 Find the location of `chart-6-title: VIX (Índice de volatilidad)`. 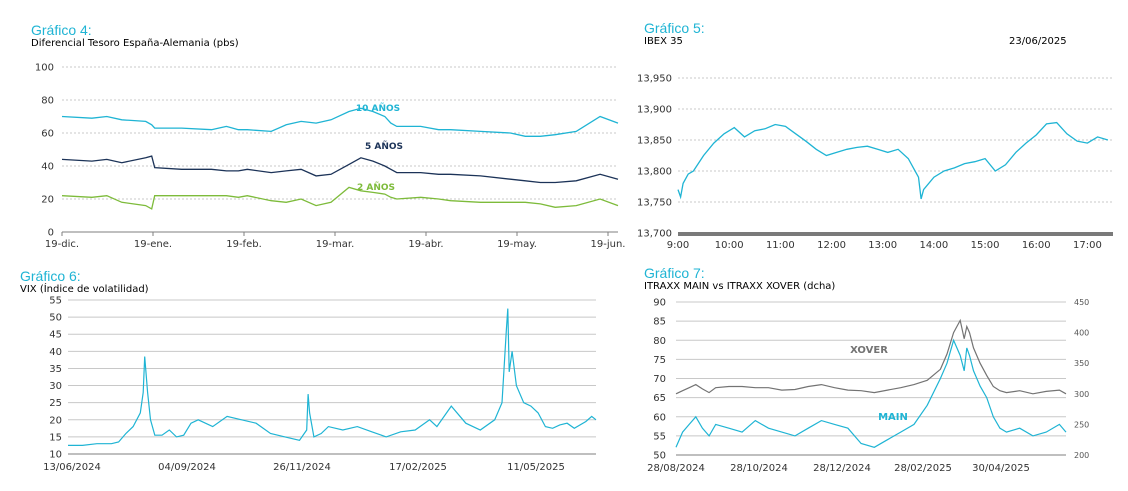

chart-6-title: VIX (Índice de volatilidad) is located at coordinates (84, 289).